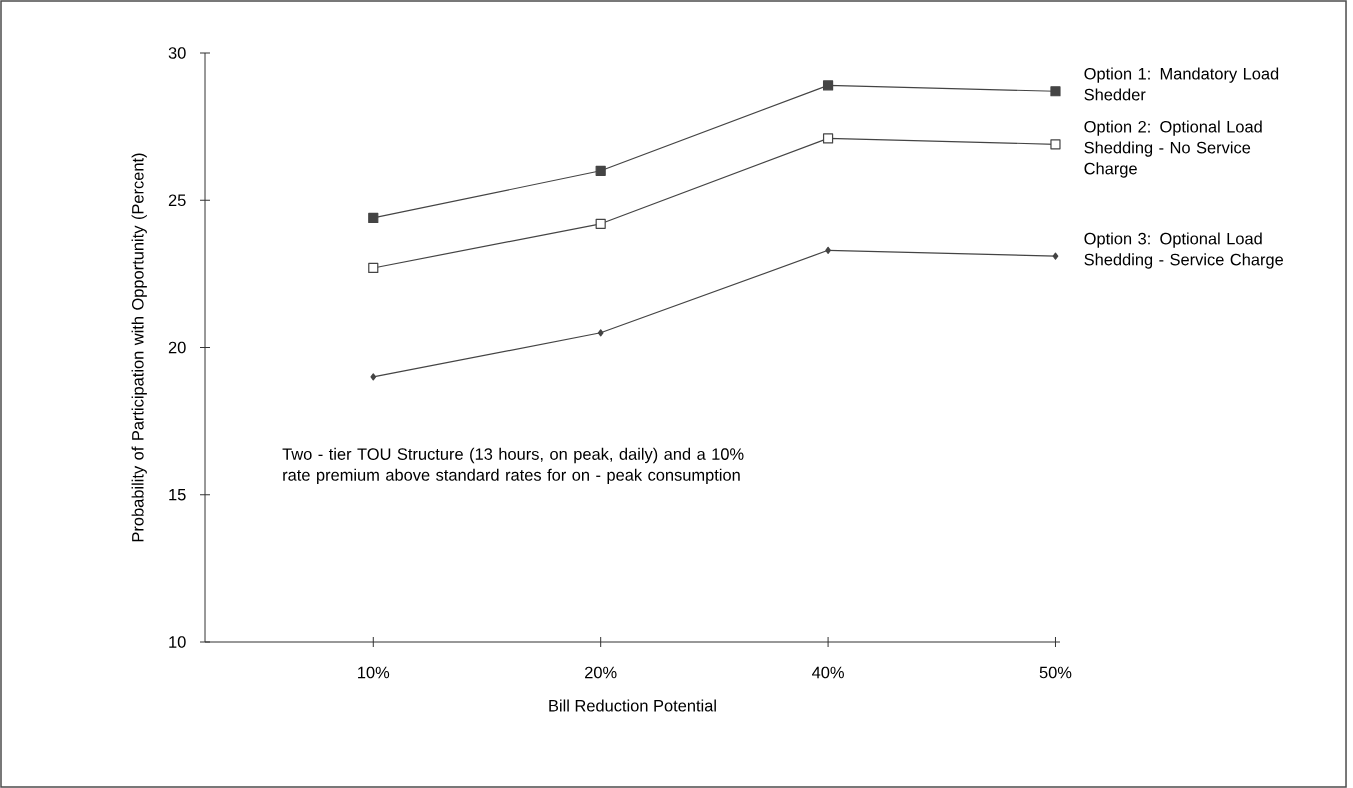  Describe the element at coordinates (513, 466) in the screenshot. I see `annotation: Two - tier TOU Structure (13 hours, on peak, daily) and a 10% rate premium above standard rates for on - peak consumption` at that location.